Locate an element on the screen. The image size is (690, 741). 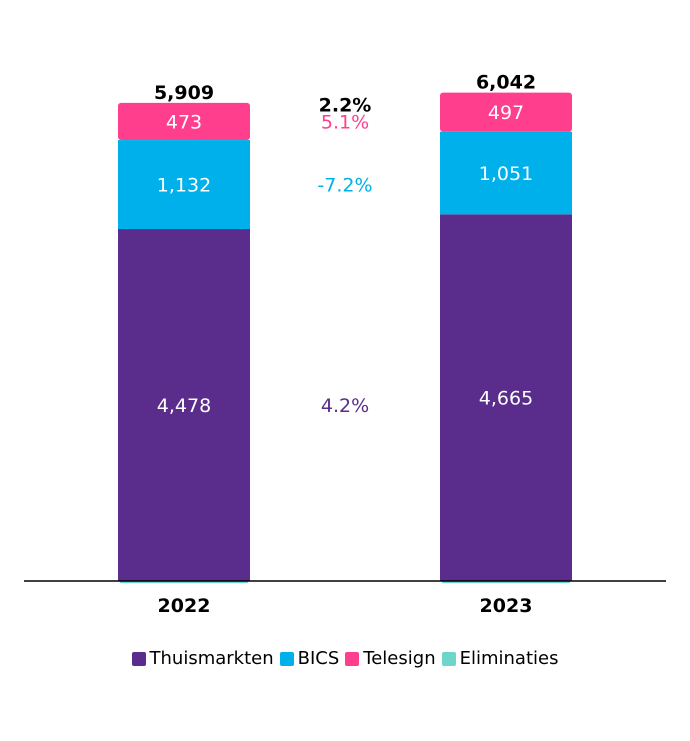
bar-segment-thuismarkten-2023 is located at coordinates (506, 397).